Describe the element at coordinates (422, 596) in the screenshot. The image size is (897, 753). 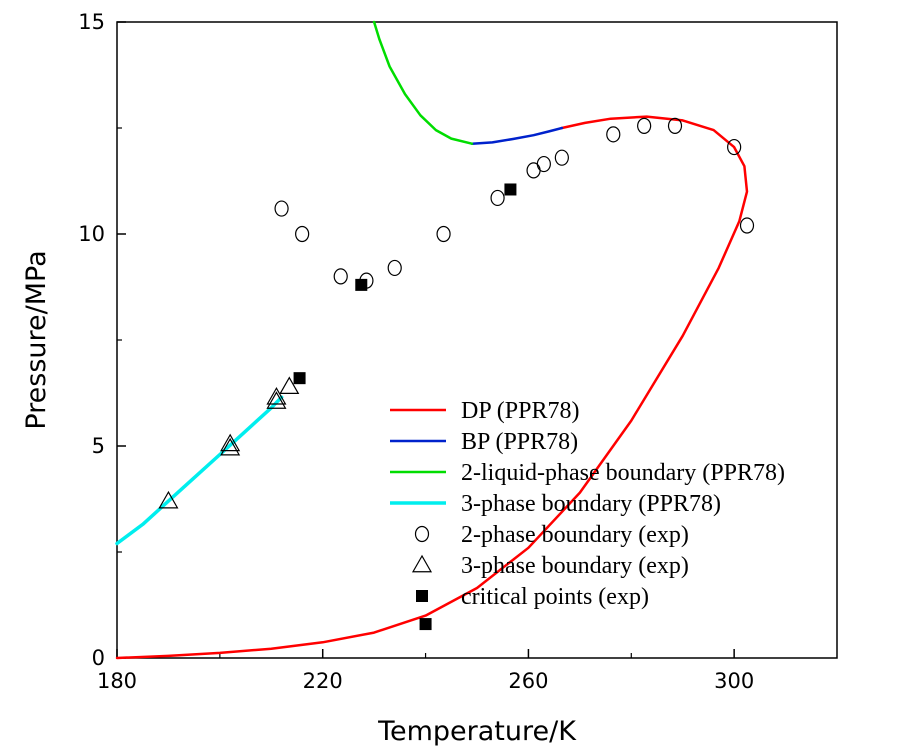
I see `legend-swatch-critical-points-exp` at that location.